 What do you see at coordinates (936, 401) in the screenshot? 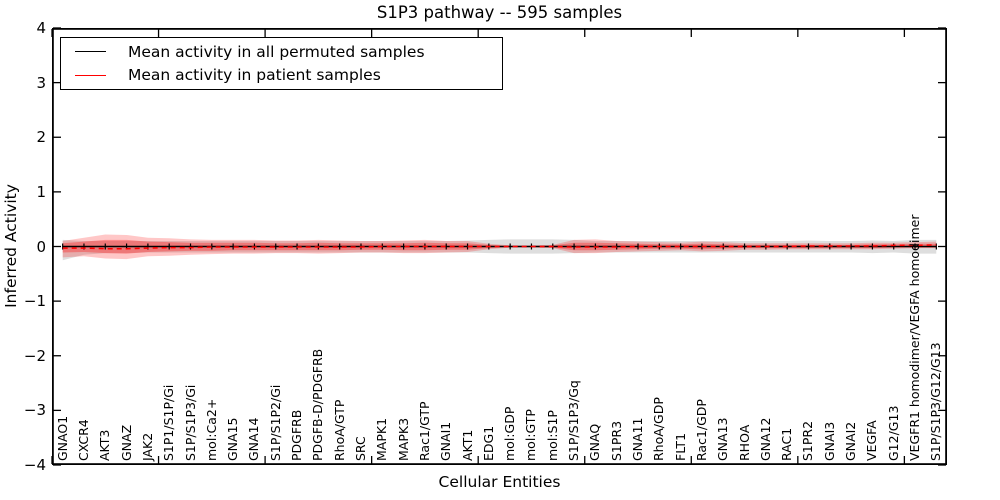
I see `x-tick-label: S1P/S1P3/G12/G13` at bounding box center [936, 401].